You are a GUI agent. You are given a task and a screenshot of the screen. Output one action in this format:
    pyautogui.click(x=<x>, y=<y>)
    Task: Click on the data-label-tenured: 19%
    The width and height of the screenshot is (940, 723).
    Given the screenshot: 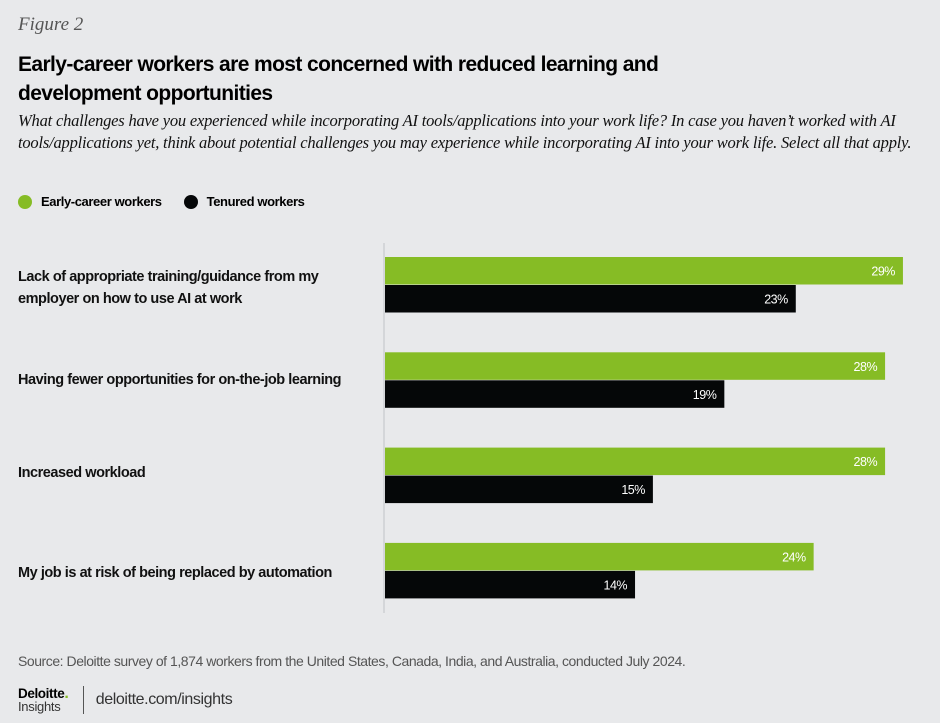 What is the action you would take?
    pyautogui.click(x=705, y=395)
    